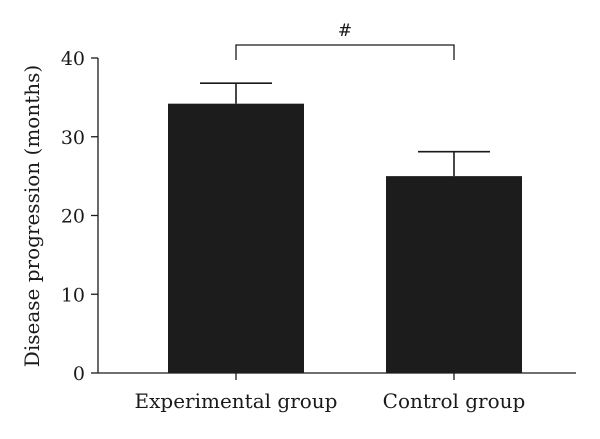 The image size is (600, 439). What do you see at coordinates (73, 138) in the screenshot?
I see `y-tick-label: 30` at bounding box center [73, 138].